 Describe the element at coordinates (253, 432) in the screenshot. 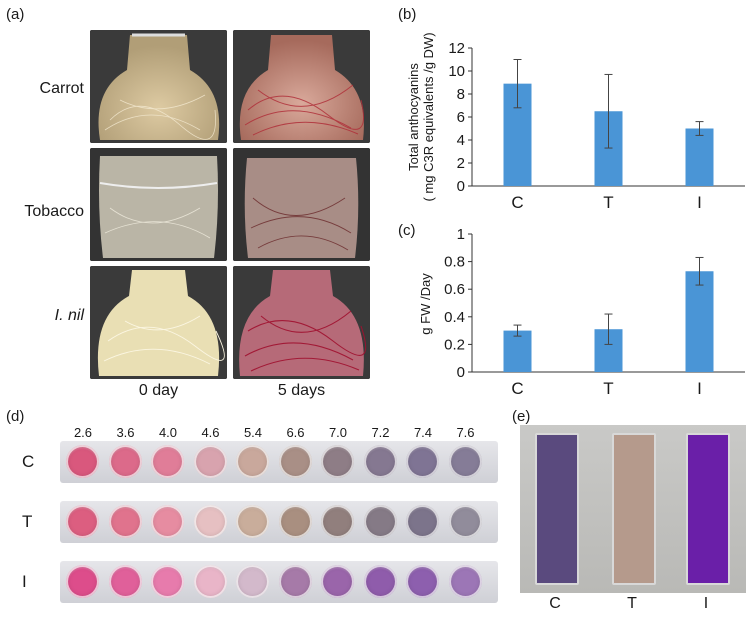

I see `ph-value-label: 5.4` at that location.